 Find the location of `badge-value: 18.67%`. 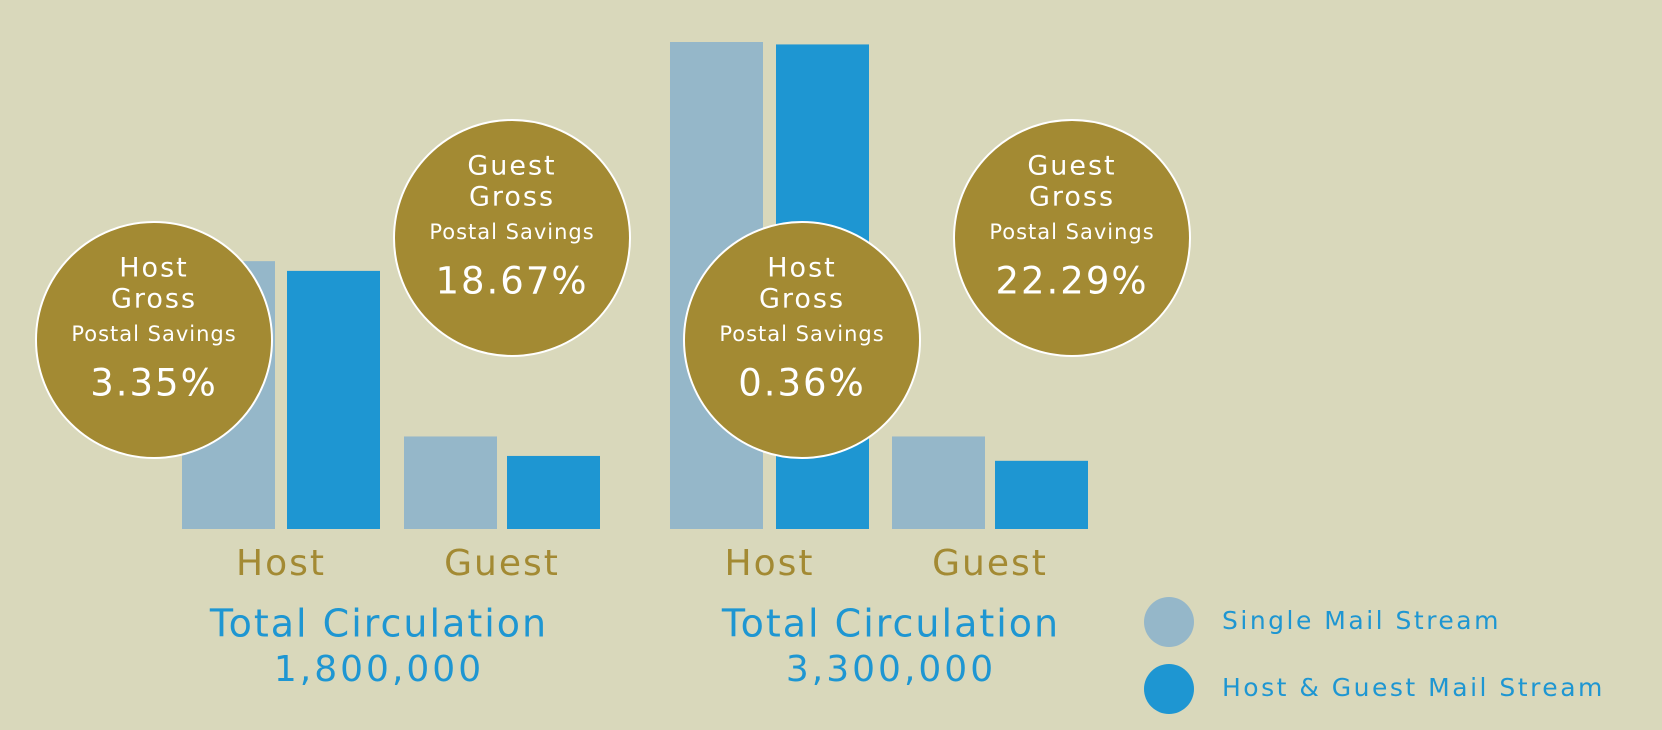

badge-value: 18.67% is located at coordinates (511, 281).